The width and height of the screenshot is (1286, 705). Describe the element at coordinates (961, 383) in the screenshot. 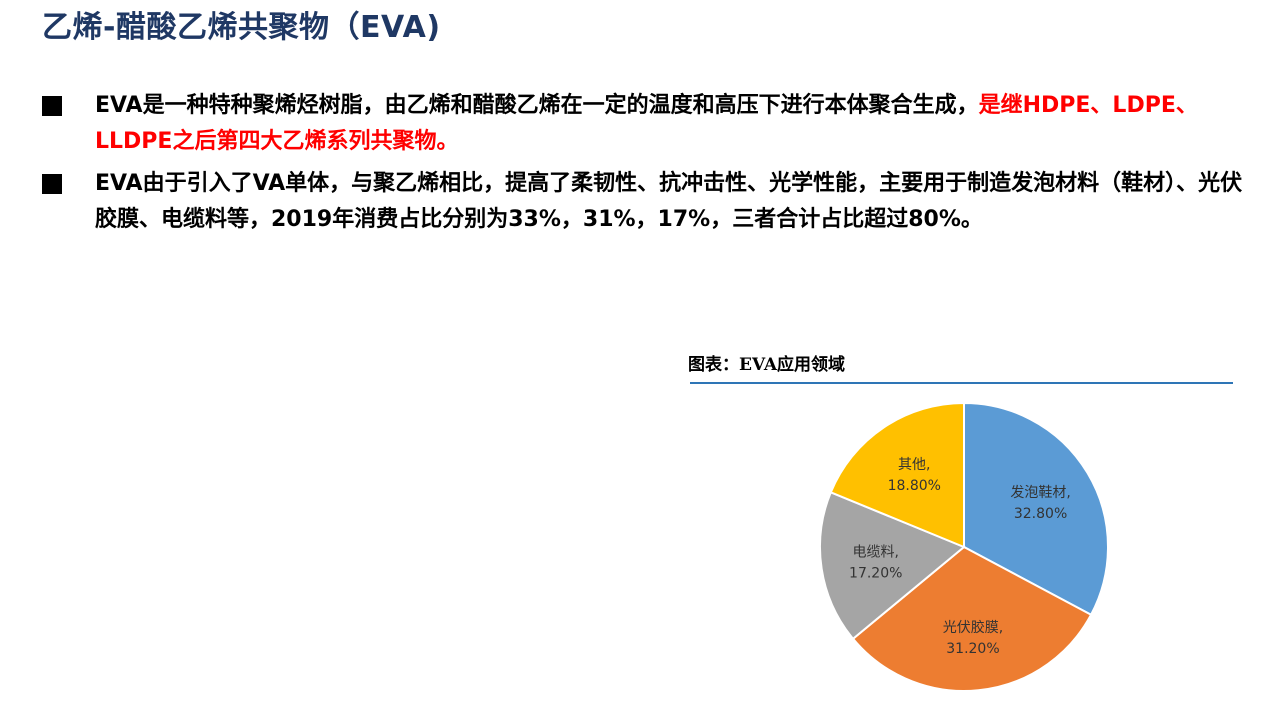

I see `figure-title-rule` at that location.